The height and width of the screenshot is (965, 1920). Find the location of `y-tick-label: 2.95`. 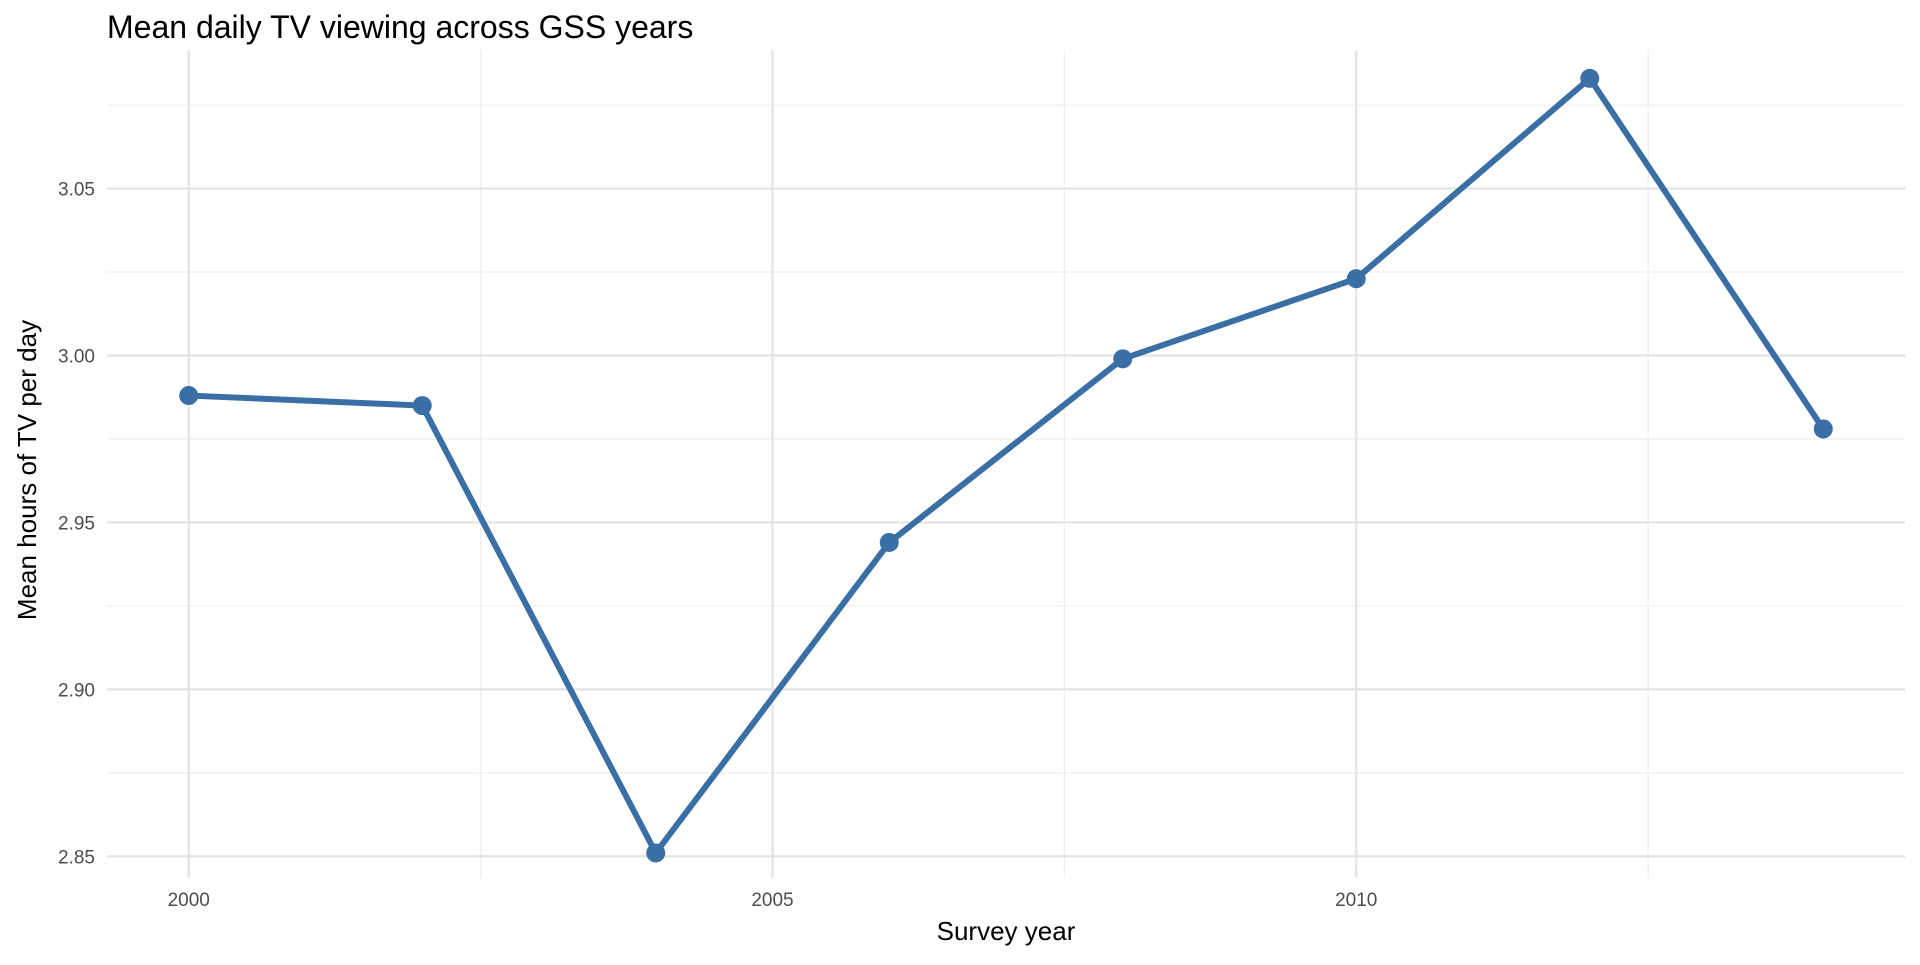

y-tick-label: 2.95 is located at coordinates (76, 523).